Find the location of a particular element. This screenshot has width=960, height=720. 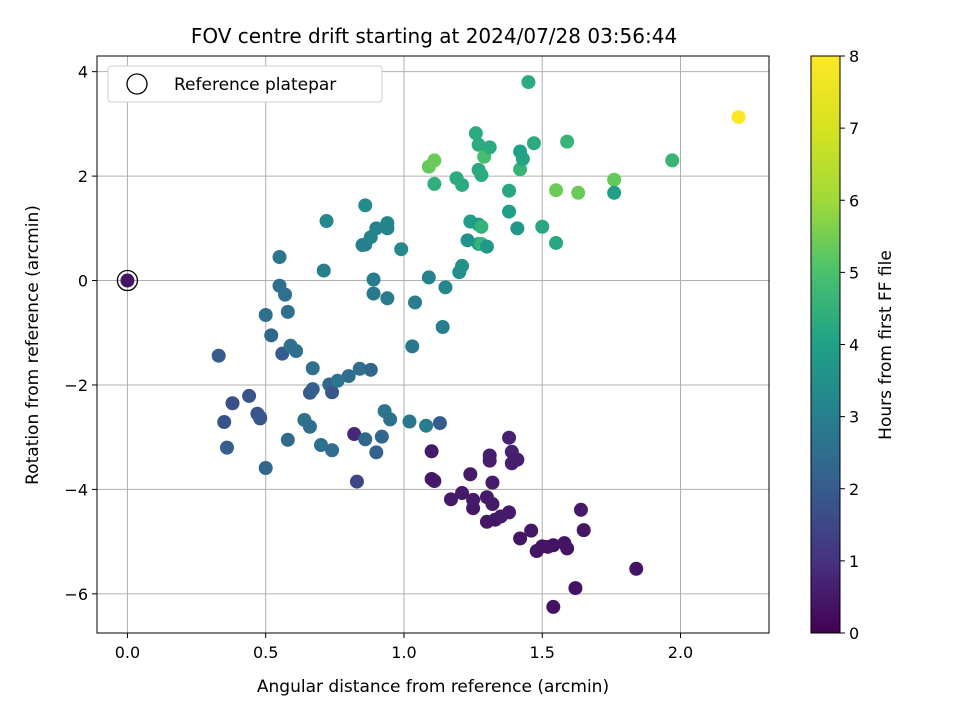

colorbar-tick-label: 4 is located at coordinates (854, 345).